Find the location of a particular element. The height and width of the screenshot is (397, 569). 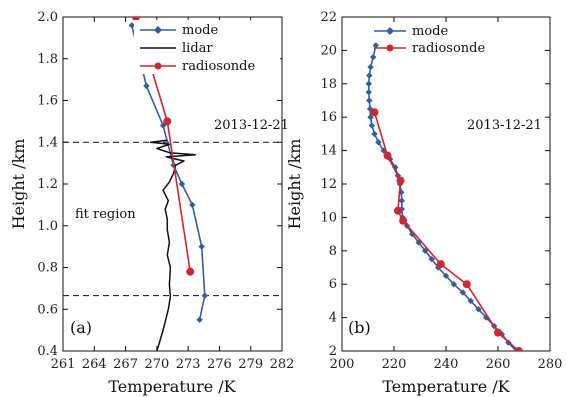

legend-marker-mode is located at coordinates (158, 30).